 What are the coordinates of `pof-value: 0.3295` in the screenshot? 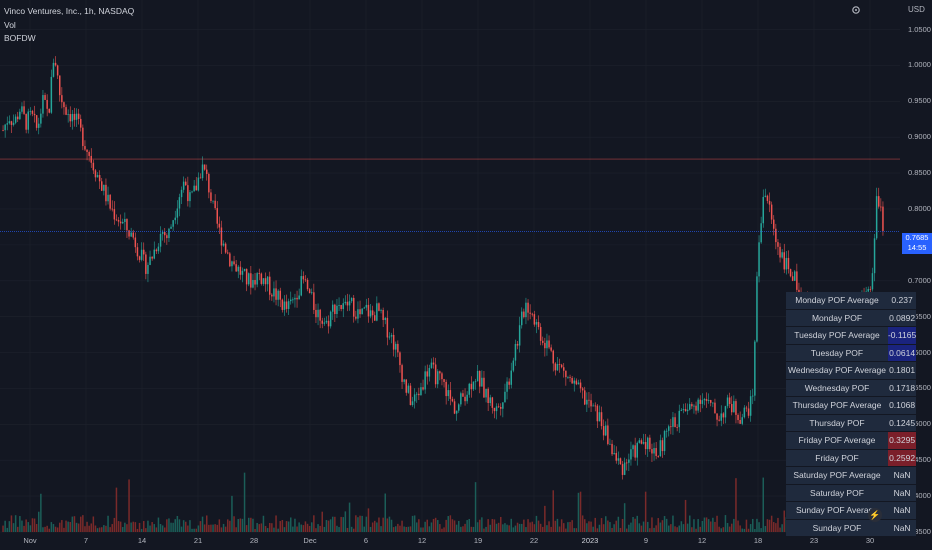 It's located at (902, 440).